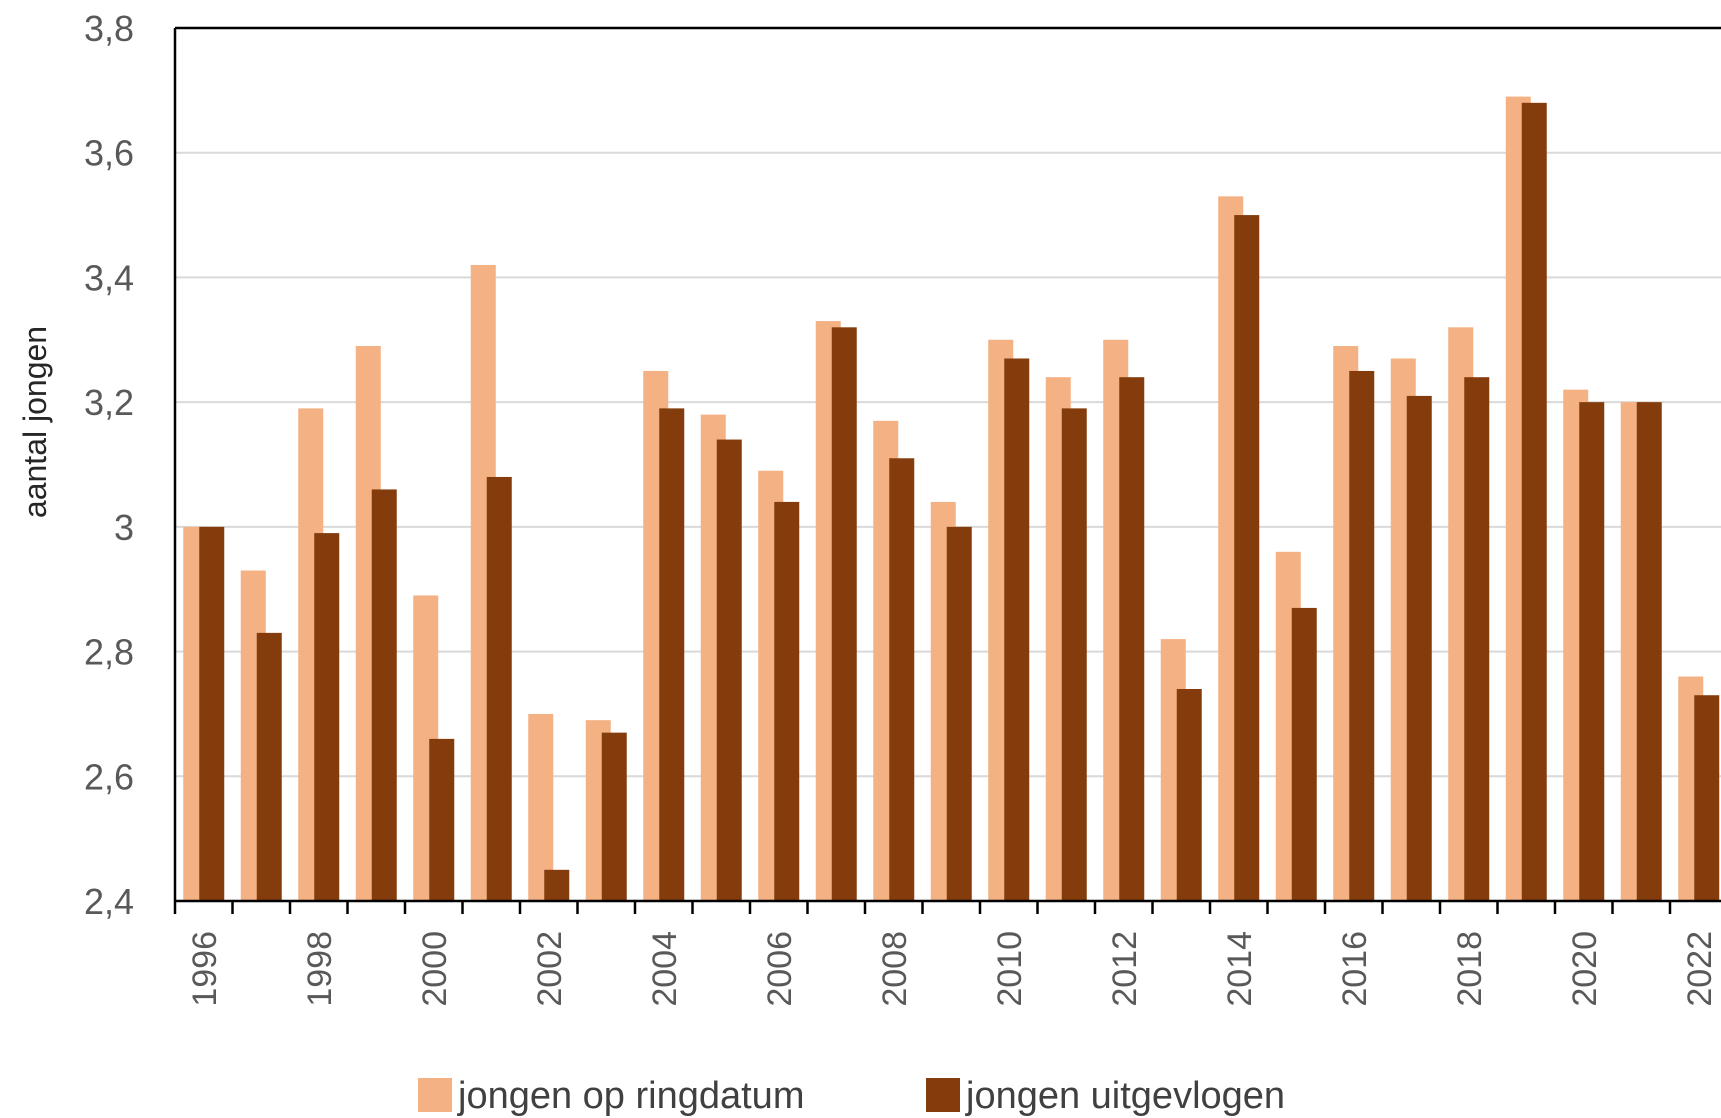  Describe the element at coordinates (1247, 558) in the screenshot. I see `bar-uitgevlogen-2014` at that location.